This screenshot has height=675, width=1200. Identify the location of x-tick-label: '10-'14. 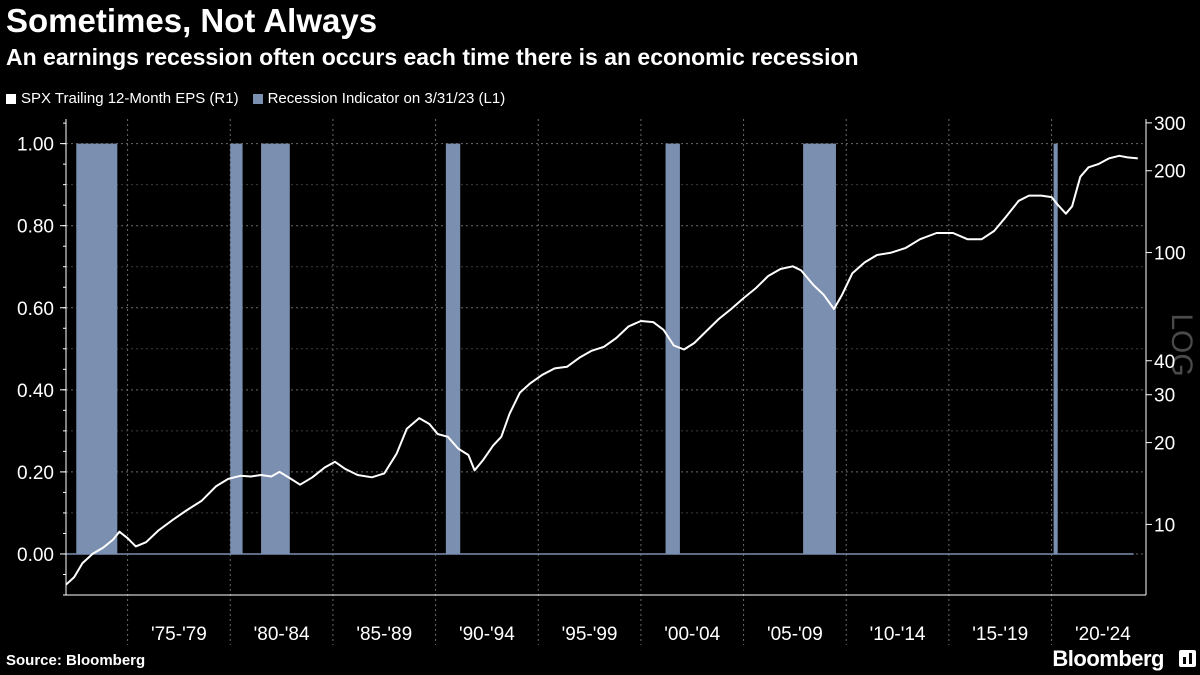
(898, 634).